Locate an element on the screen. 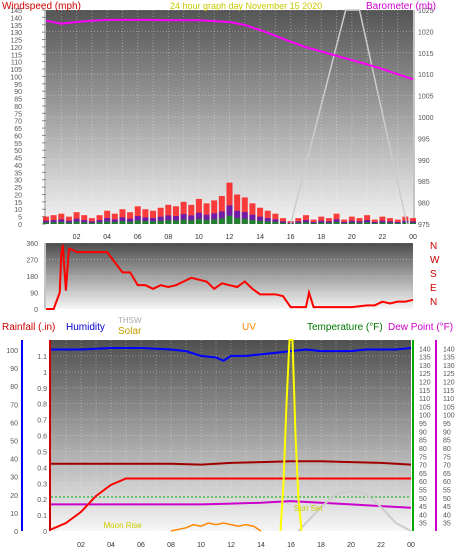 The height and width of the screenshot is (560, 459). chart3-right-tick-label: 120 is located at coordinates (425, 383).